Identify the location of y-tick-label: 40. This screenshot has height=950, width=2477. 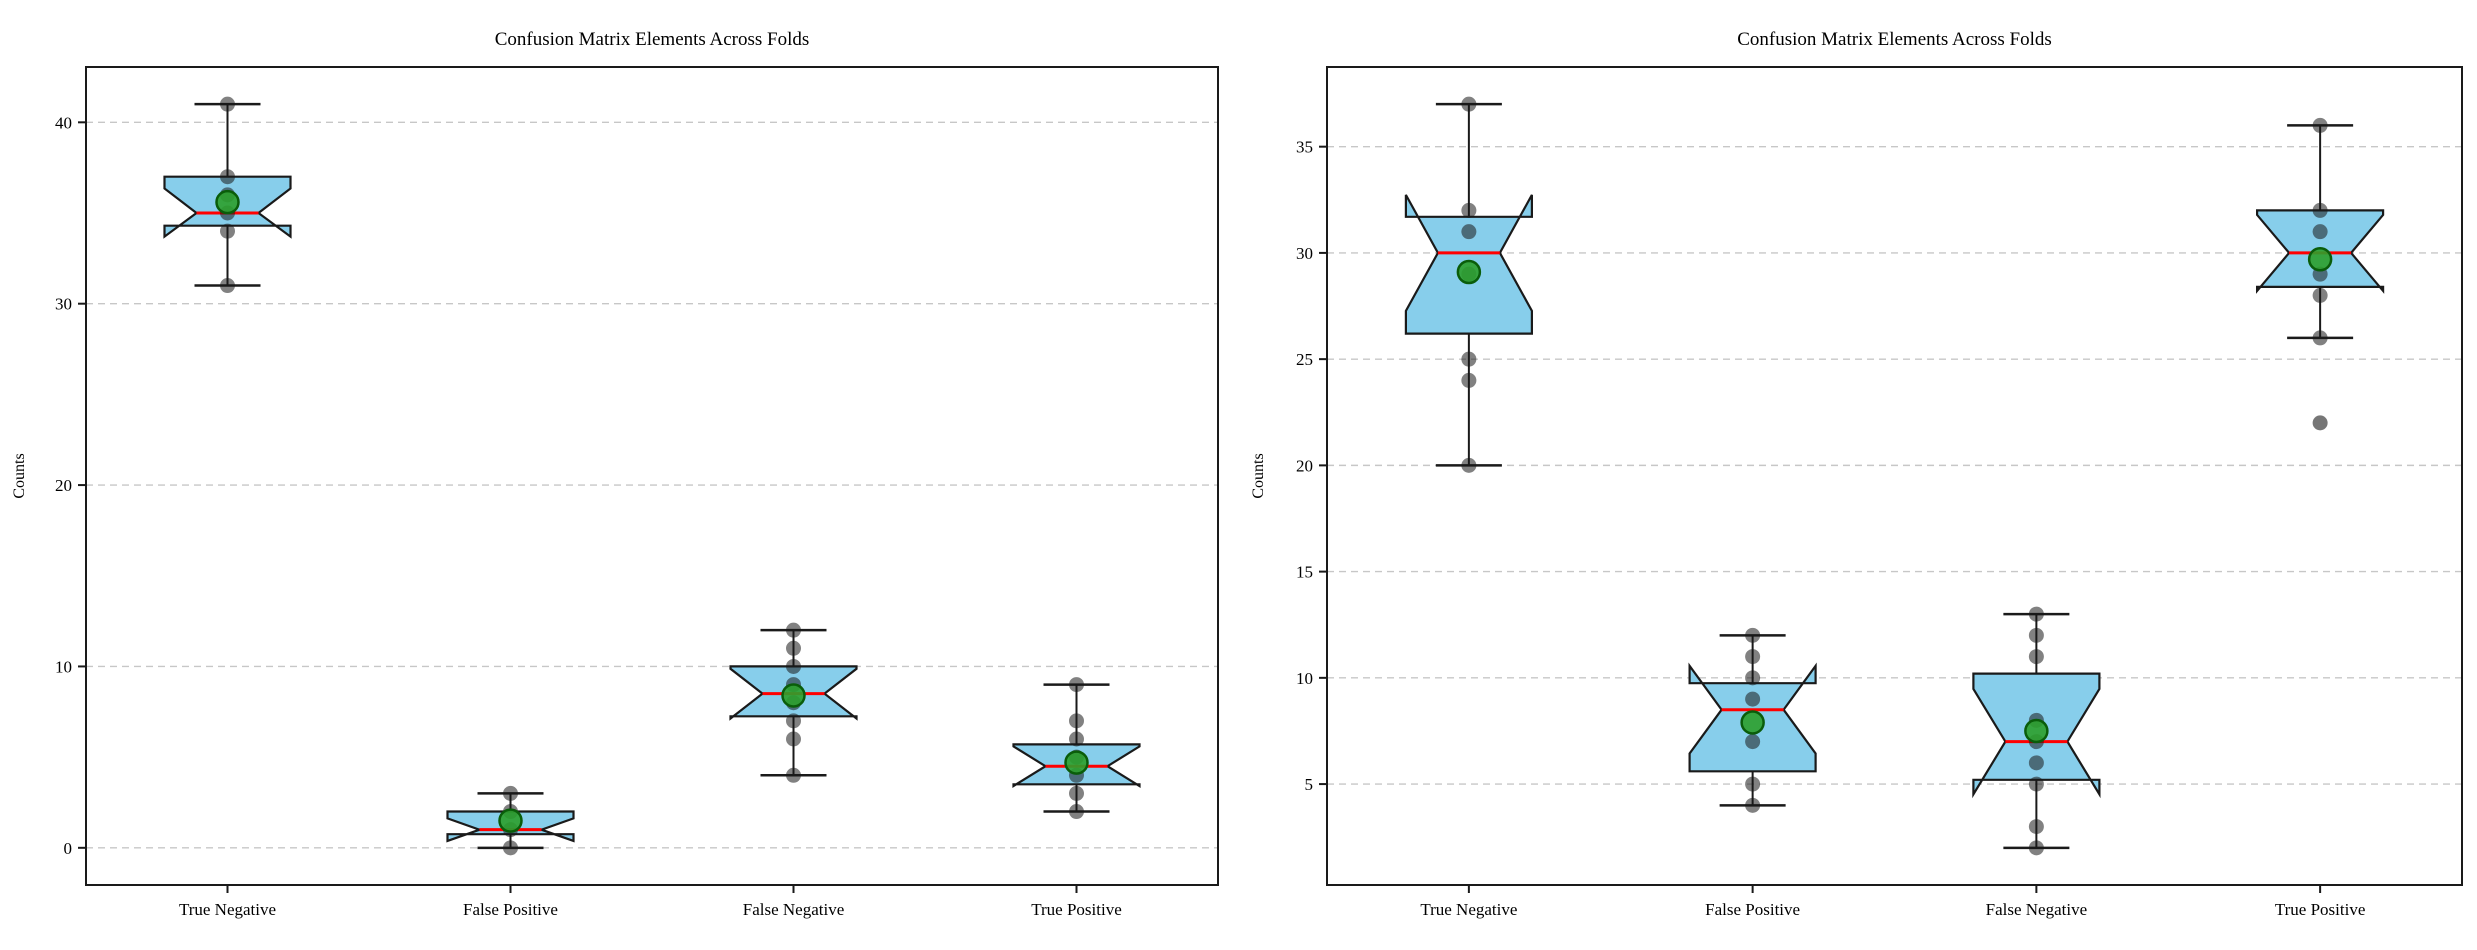
(63, 122).